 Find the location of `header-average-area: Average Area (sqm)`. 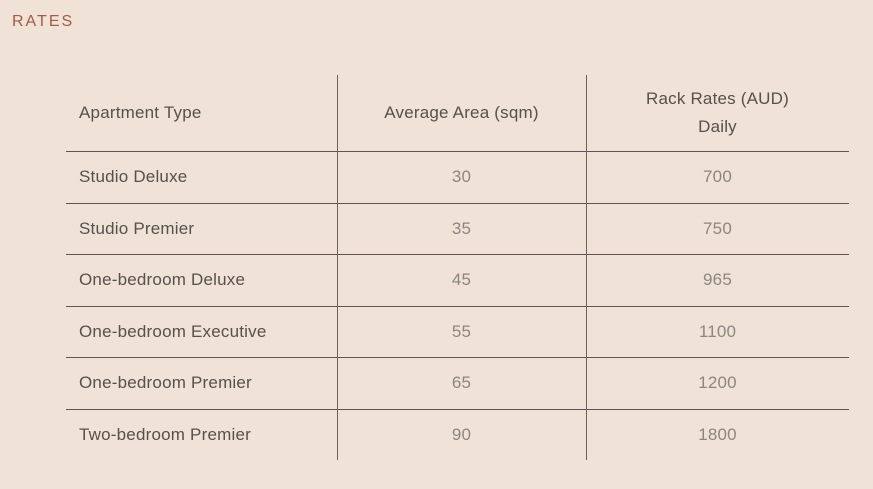

header-average-area: Average Area (sqm) is located at coordinates (461, 112).